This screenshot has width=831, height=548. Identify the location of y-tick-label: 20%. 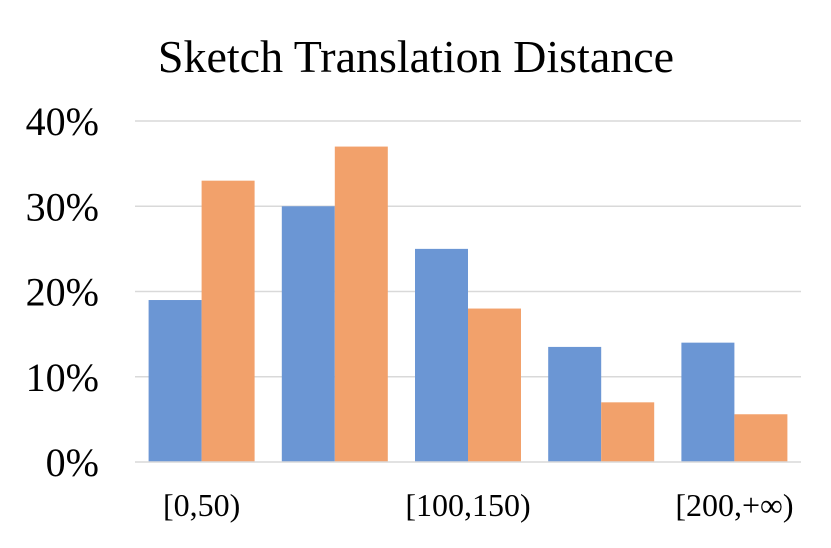
(62, 292).